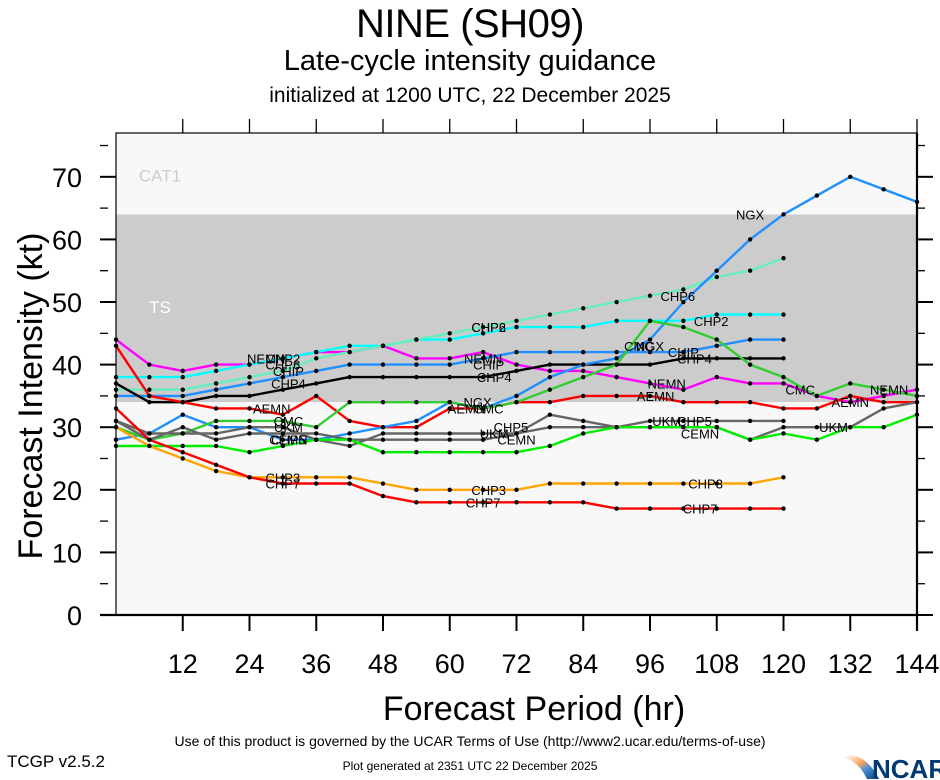  Describe the element at coordinates (656, 396) in the screenshot. I see `series-label-aemn: AEMN` at that location.